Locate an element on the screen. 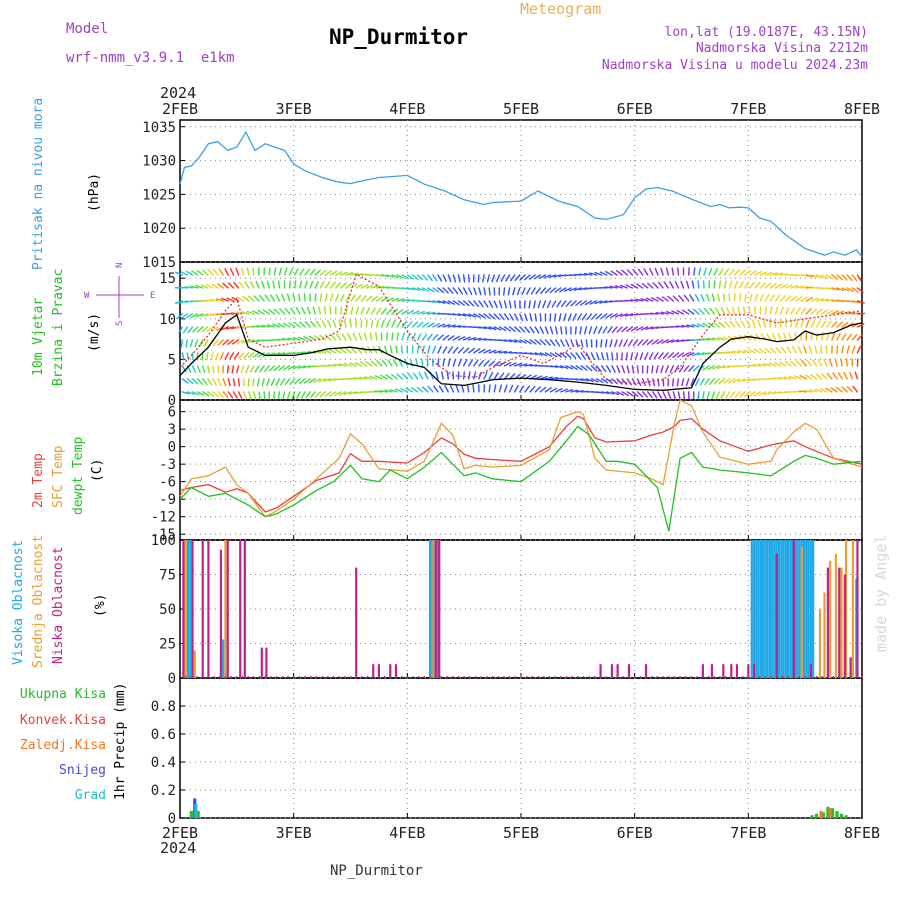 This screenshot has width=900, height=900. compass-w-label: W is located at coordinates (87, 296).